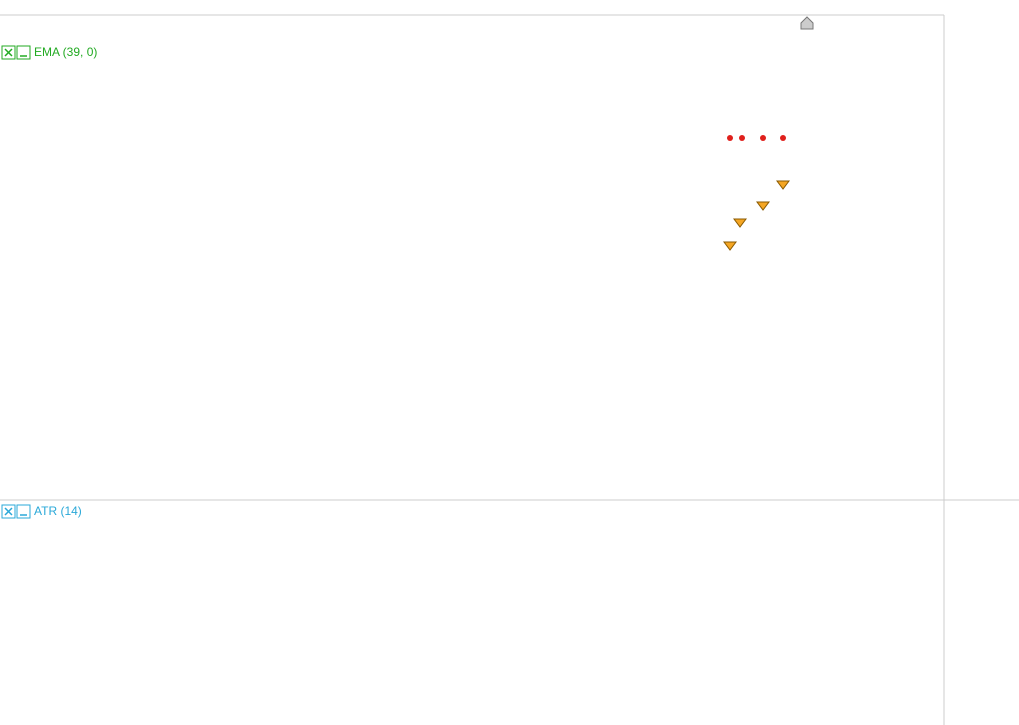 Image resolution: width=1019 pixels, height=725 pixels. What do you see at coordinates (58, 511) in the screenshot?
I see `legend-label: ATR (14)` at bounding box center [58, 511].